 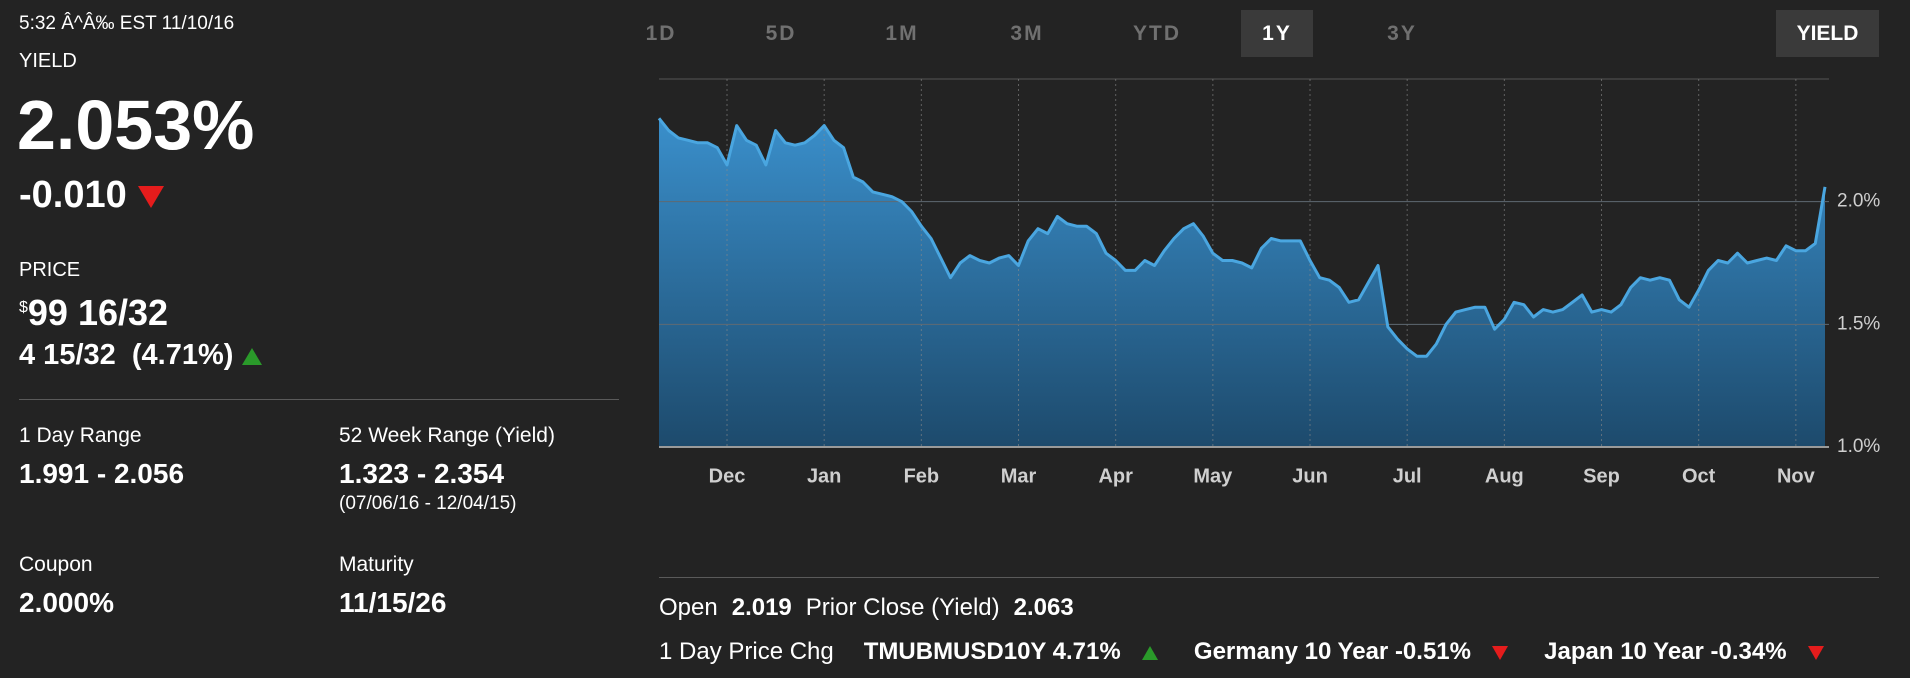 What do you see at coordinates (922, 476) in the screenshot?
I see `x-tick-label: Feb` at bounding box center [922, 476].